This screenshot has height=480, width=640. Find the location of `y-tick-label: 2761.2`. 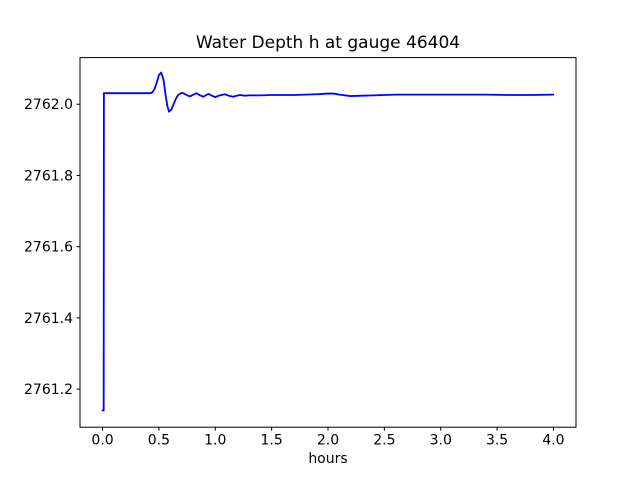

y-tick-label: 2761.2 is located at coordinates (48, 390).